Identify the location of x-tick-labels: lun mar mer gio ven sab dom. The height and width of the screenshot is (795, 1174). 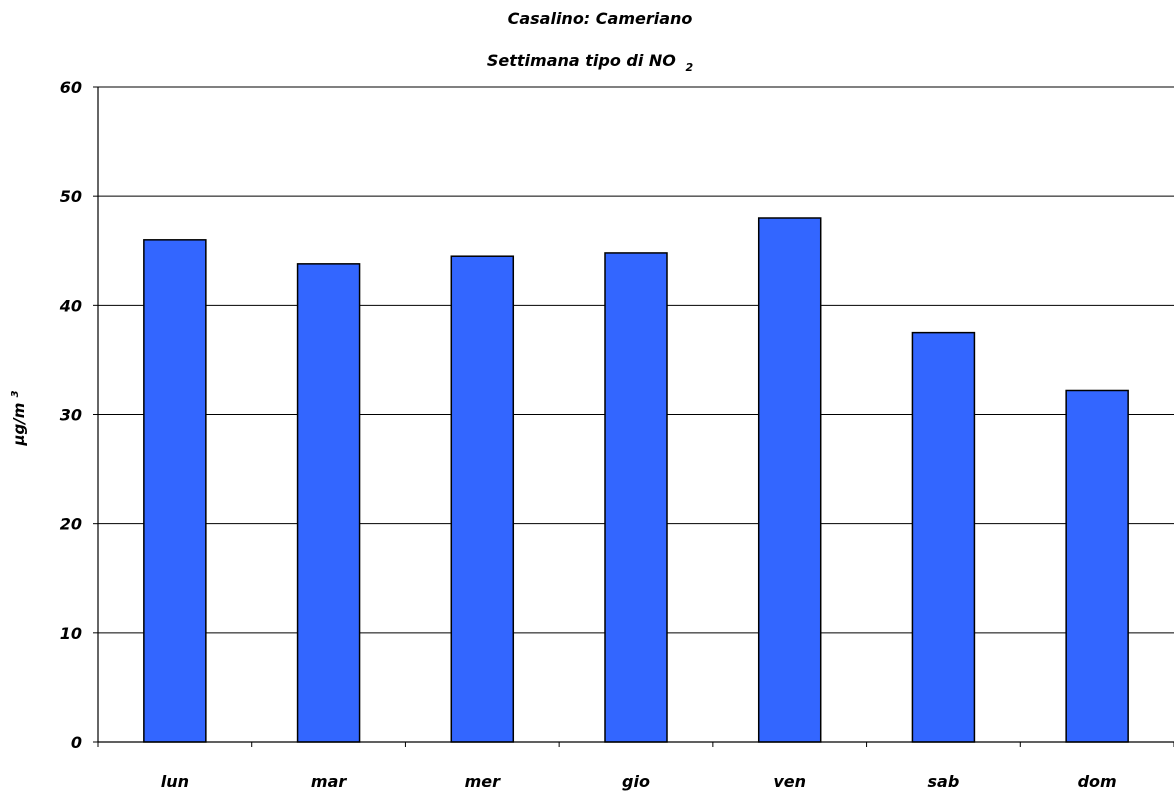
(639, 781).